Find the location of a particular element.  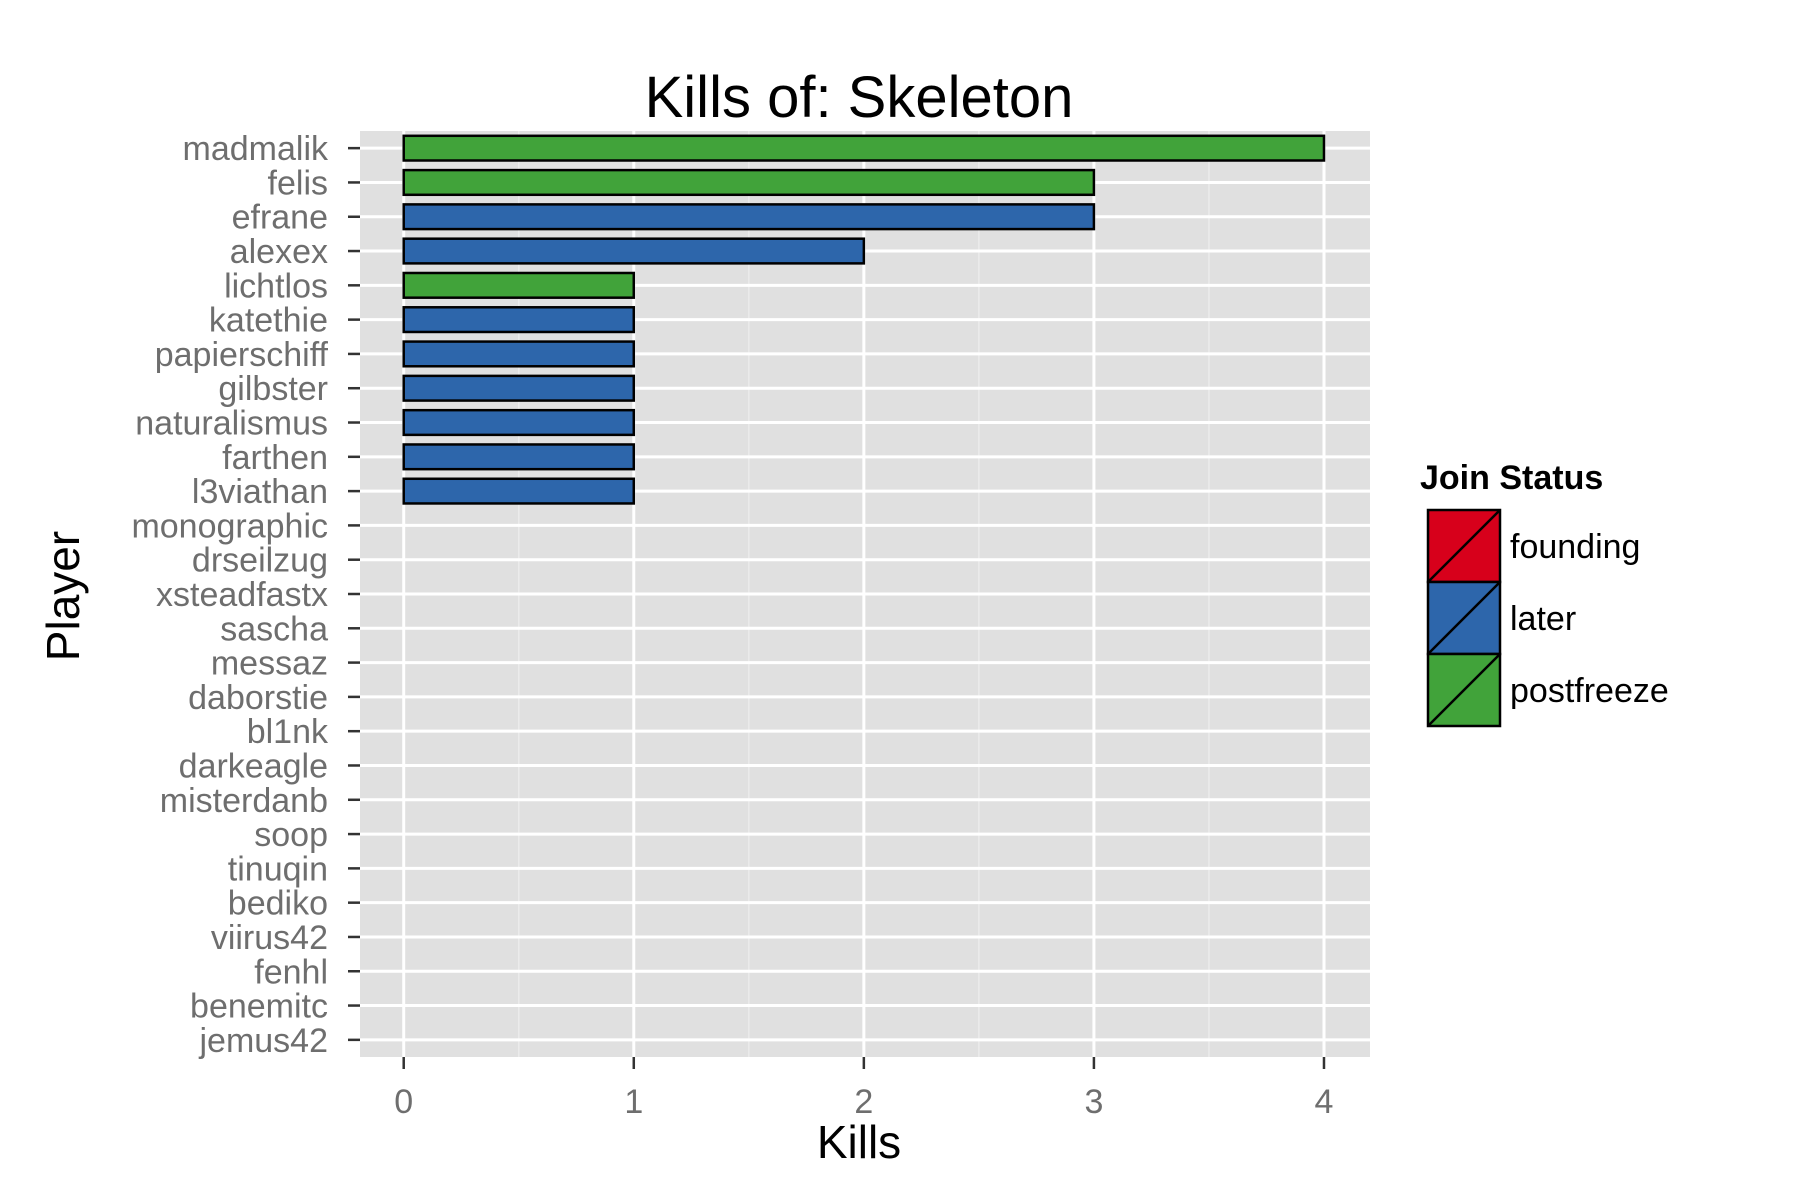

y-tick-label: fenhl is located at coordinates (291, 972).